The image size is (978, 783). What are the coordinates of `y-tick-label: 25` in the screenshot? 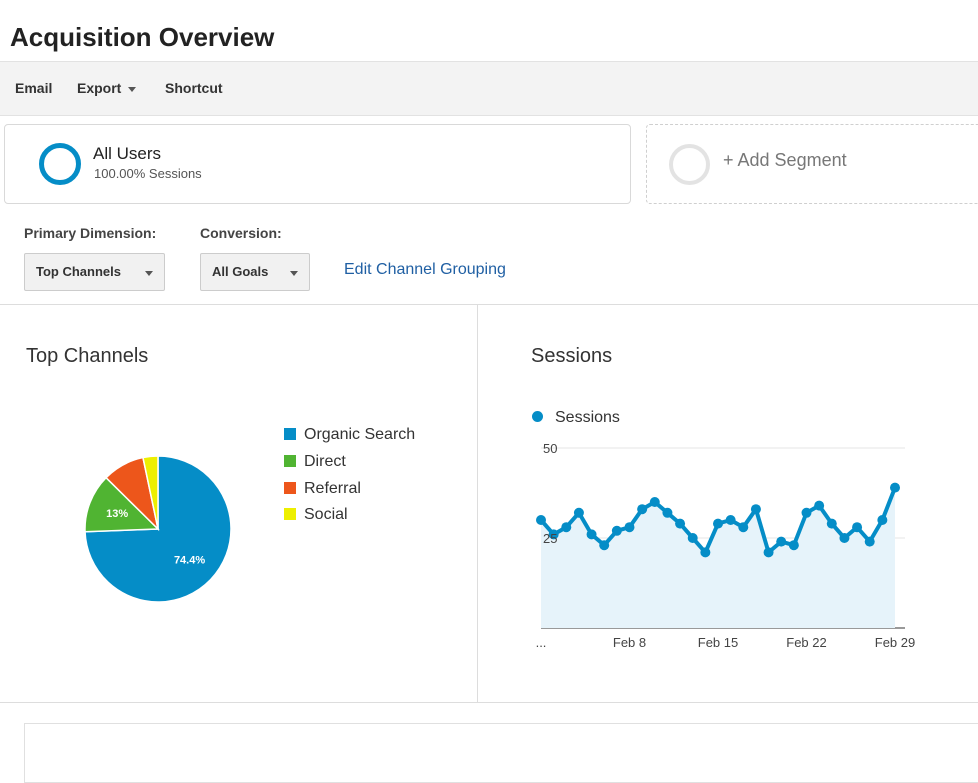 It's located at (550, 538).